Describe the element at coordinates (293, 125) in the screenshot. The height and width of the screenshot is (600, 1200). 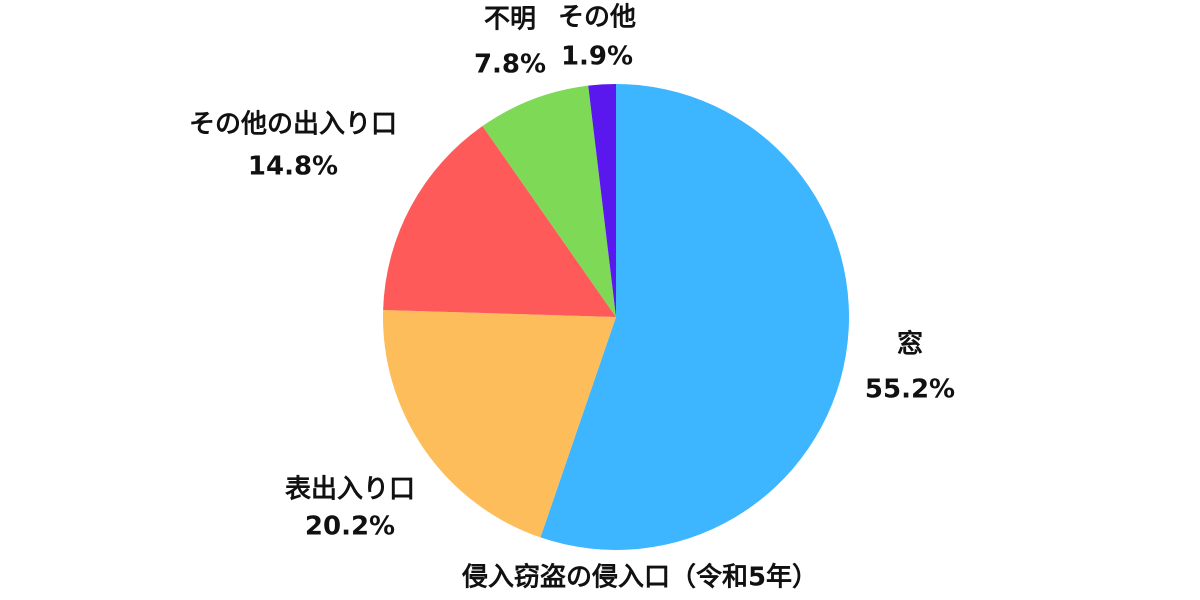
I see `slice-label: その他の出入り口` at that location.